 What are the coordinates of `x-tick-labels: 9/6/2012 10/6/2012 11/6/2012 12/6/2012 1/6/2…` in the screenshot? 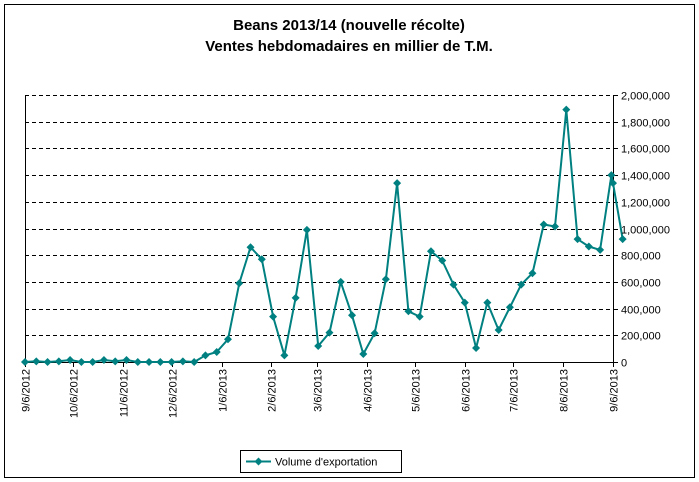 It's located at (321, 393).